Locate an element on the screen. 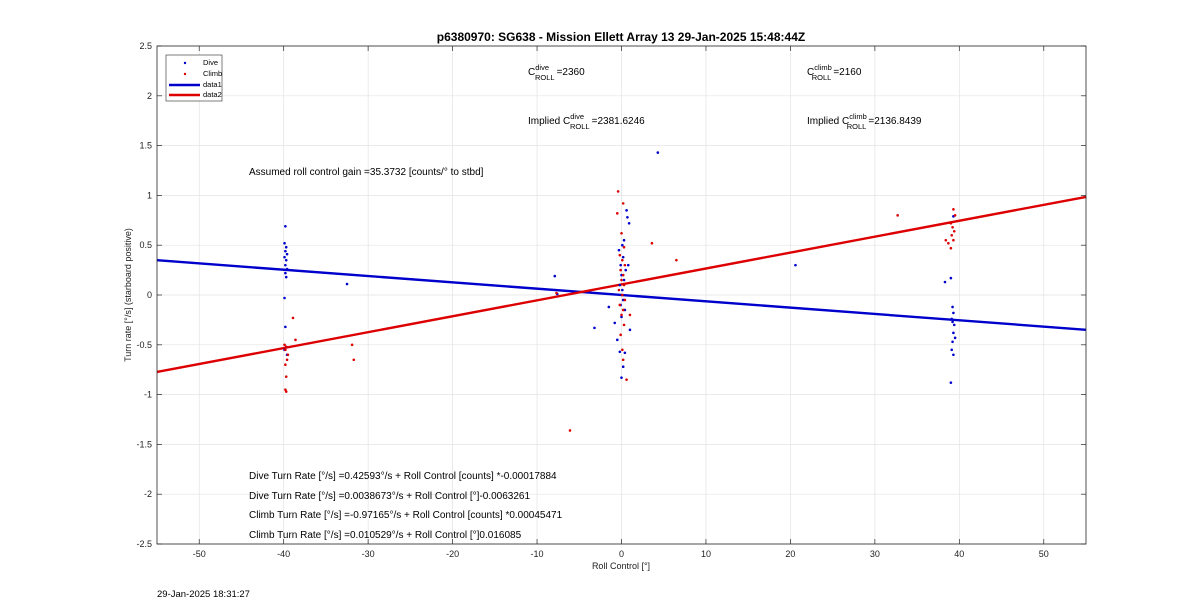 The width and height of the screenshot is (1200, 611). y-tick-label: -1 is located at coordinates (148, 395).